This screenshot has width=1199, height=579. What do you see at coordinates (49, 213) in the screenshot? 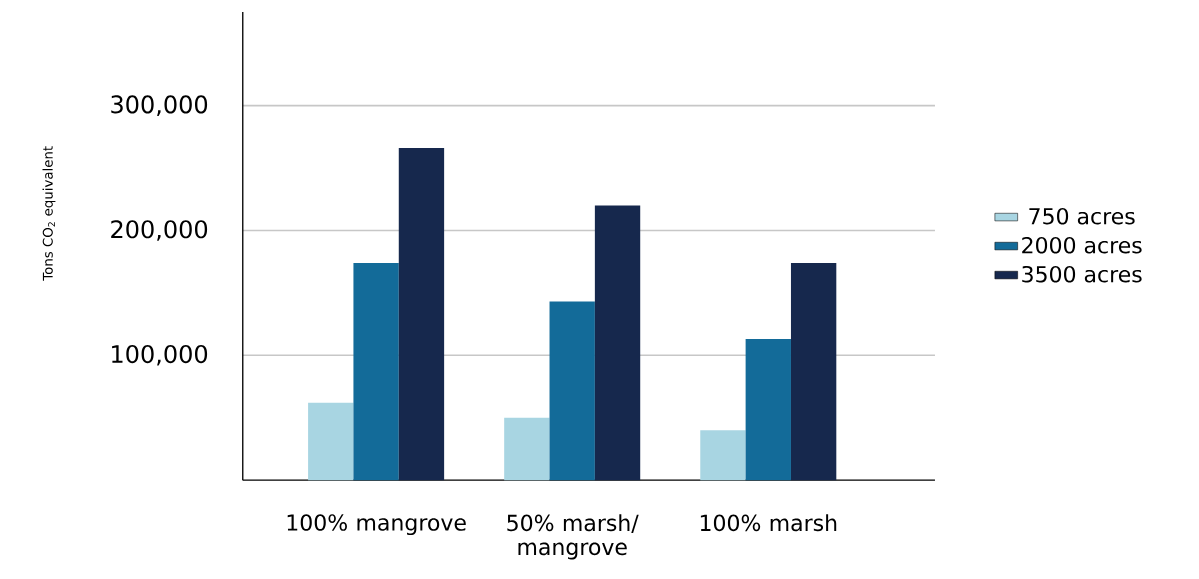
I see `y-axis-title: Tons CO$_{2}$ equivalent` at bounding box center [49, 213].